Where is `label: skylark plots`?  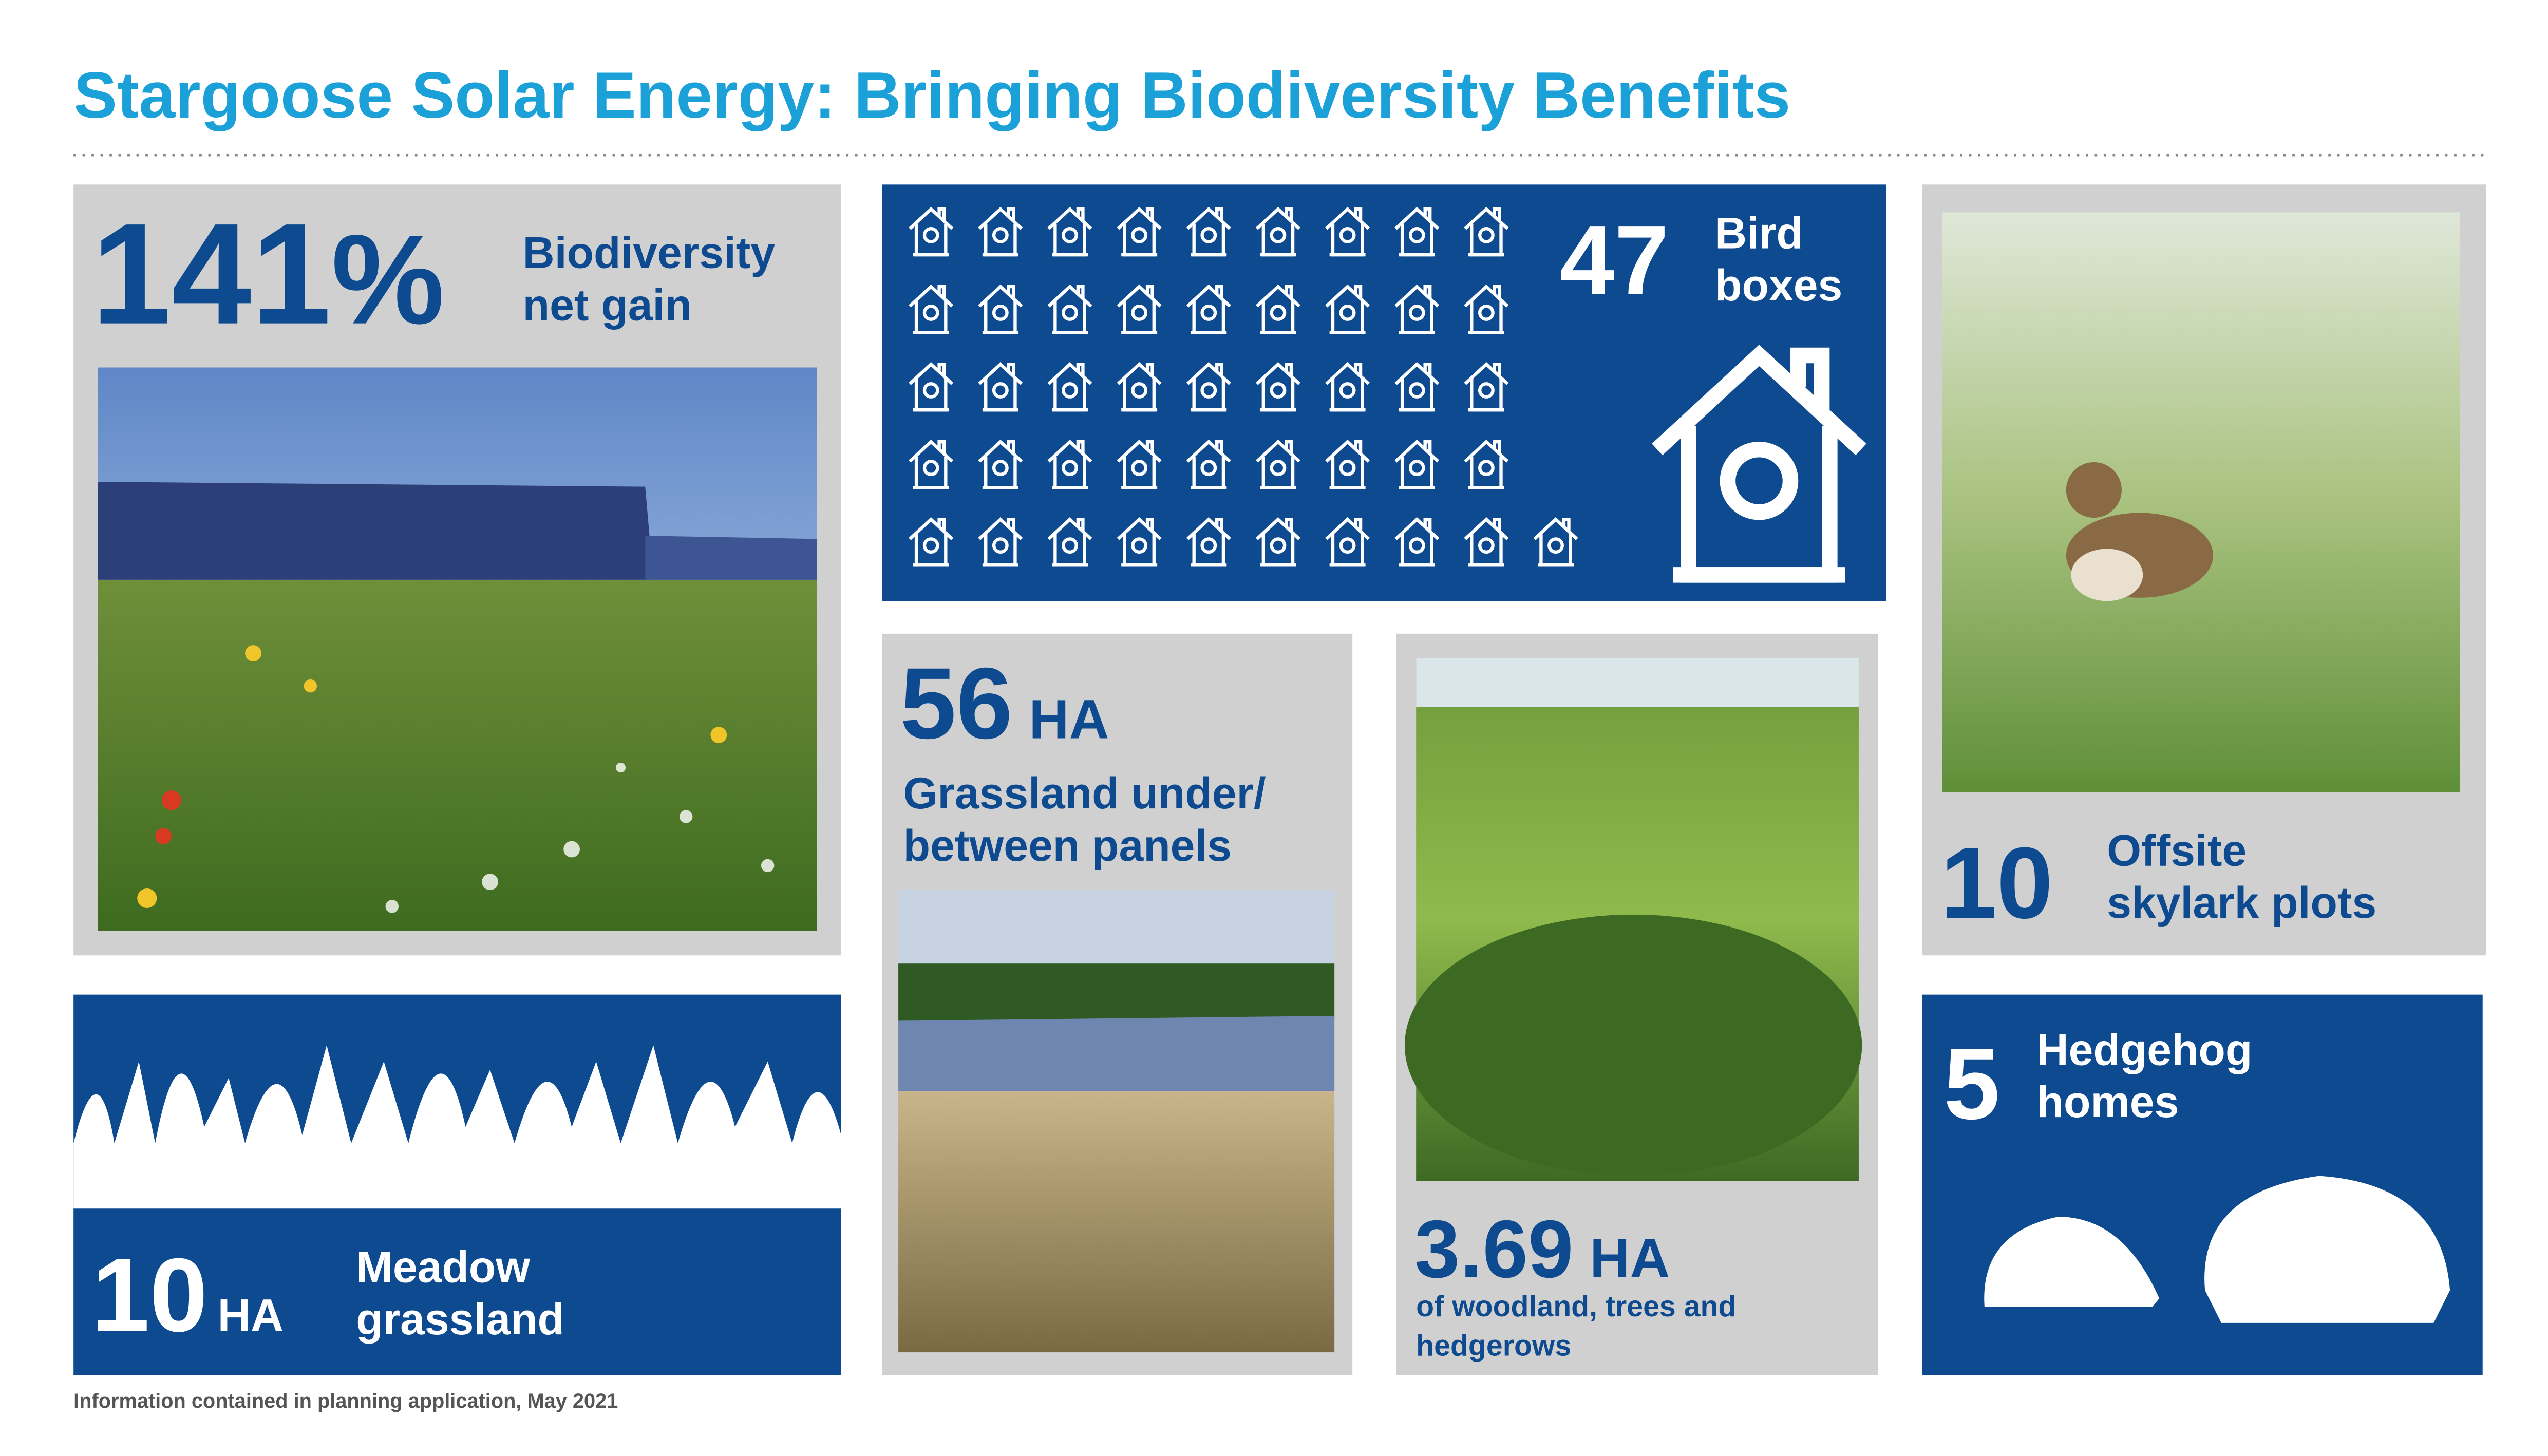 label: skylark plots is located at coordinates (2241, 903).